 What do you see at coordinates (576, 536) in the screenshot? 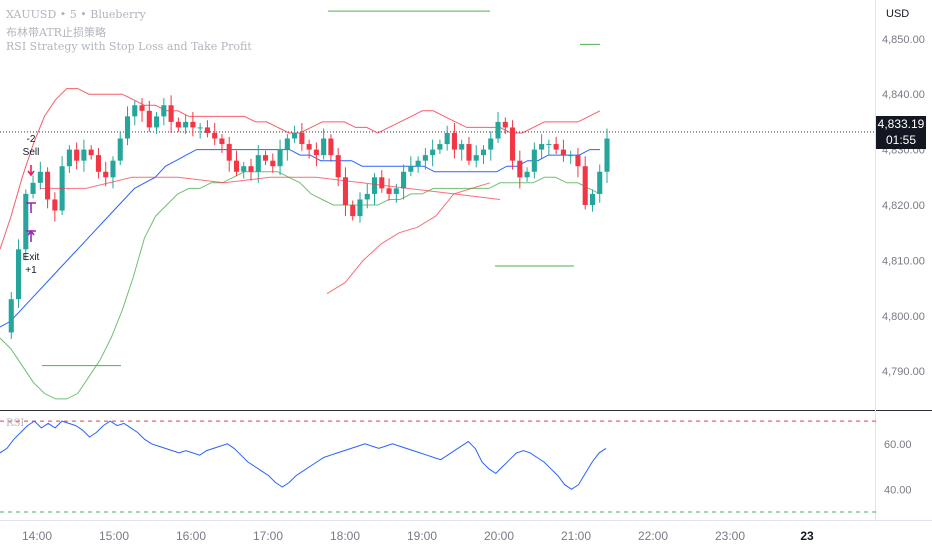
I see `time-tick-label: 21:00` at bounding box center [576, 536].